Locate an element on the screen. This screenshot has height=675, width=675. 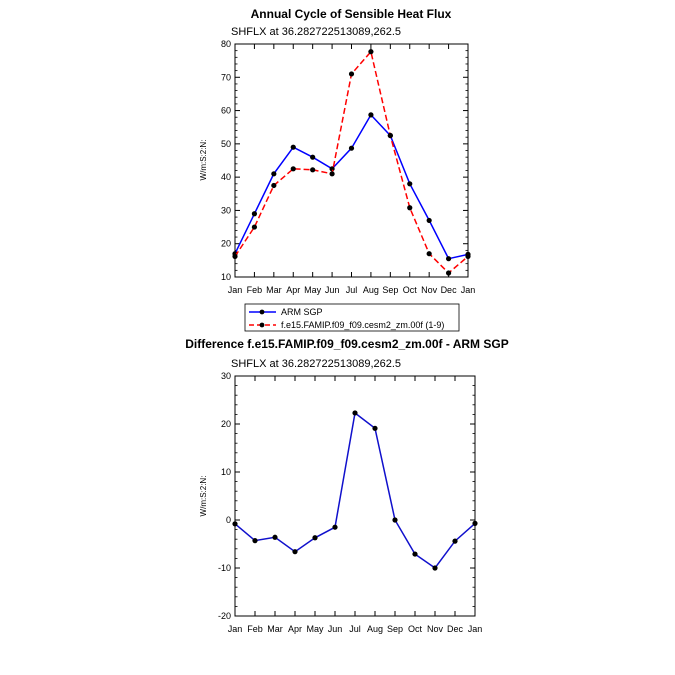
y-tick-label: -10 is located at coordinates (224, 568).